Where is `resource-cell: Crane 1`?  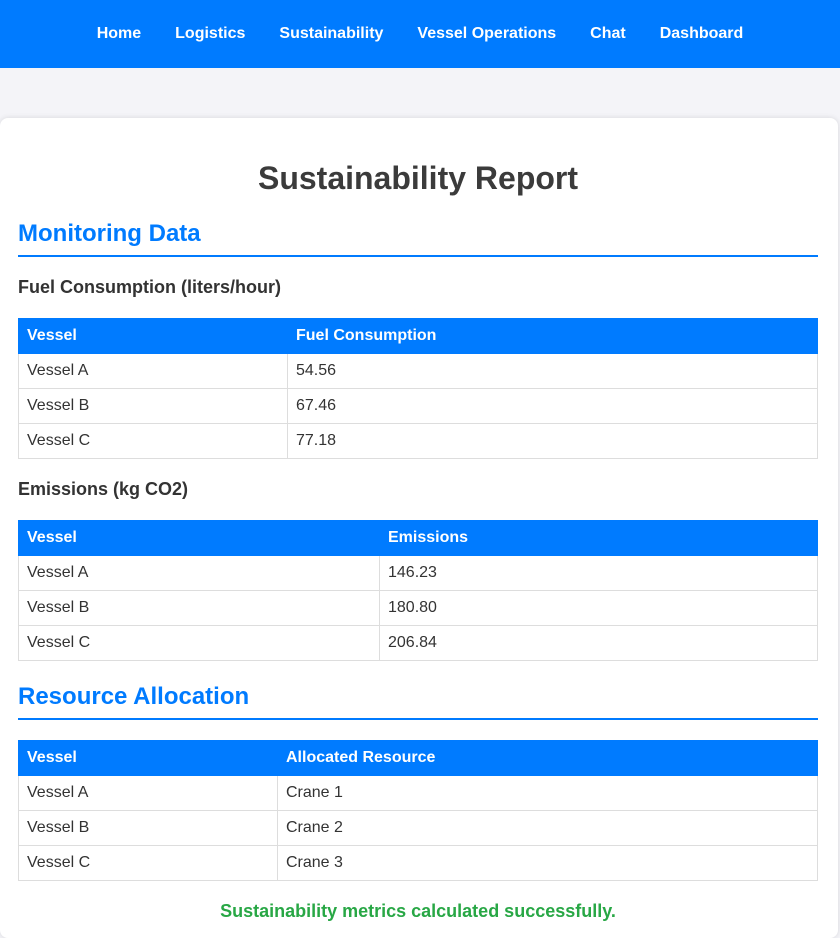 resource-cell: Crane 1 is located at coordinates (547, 793).